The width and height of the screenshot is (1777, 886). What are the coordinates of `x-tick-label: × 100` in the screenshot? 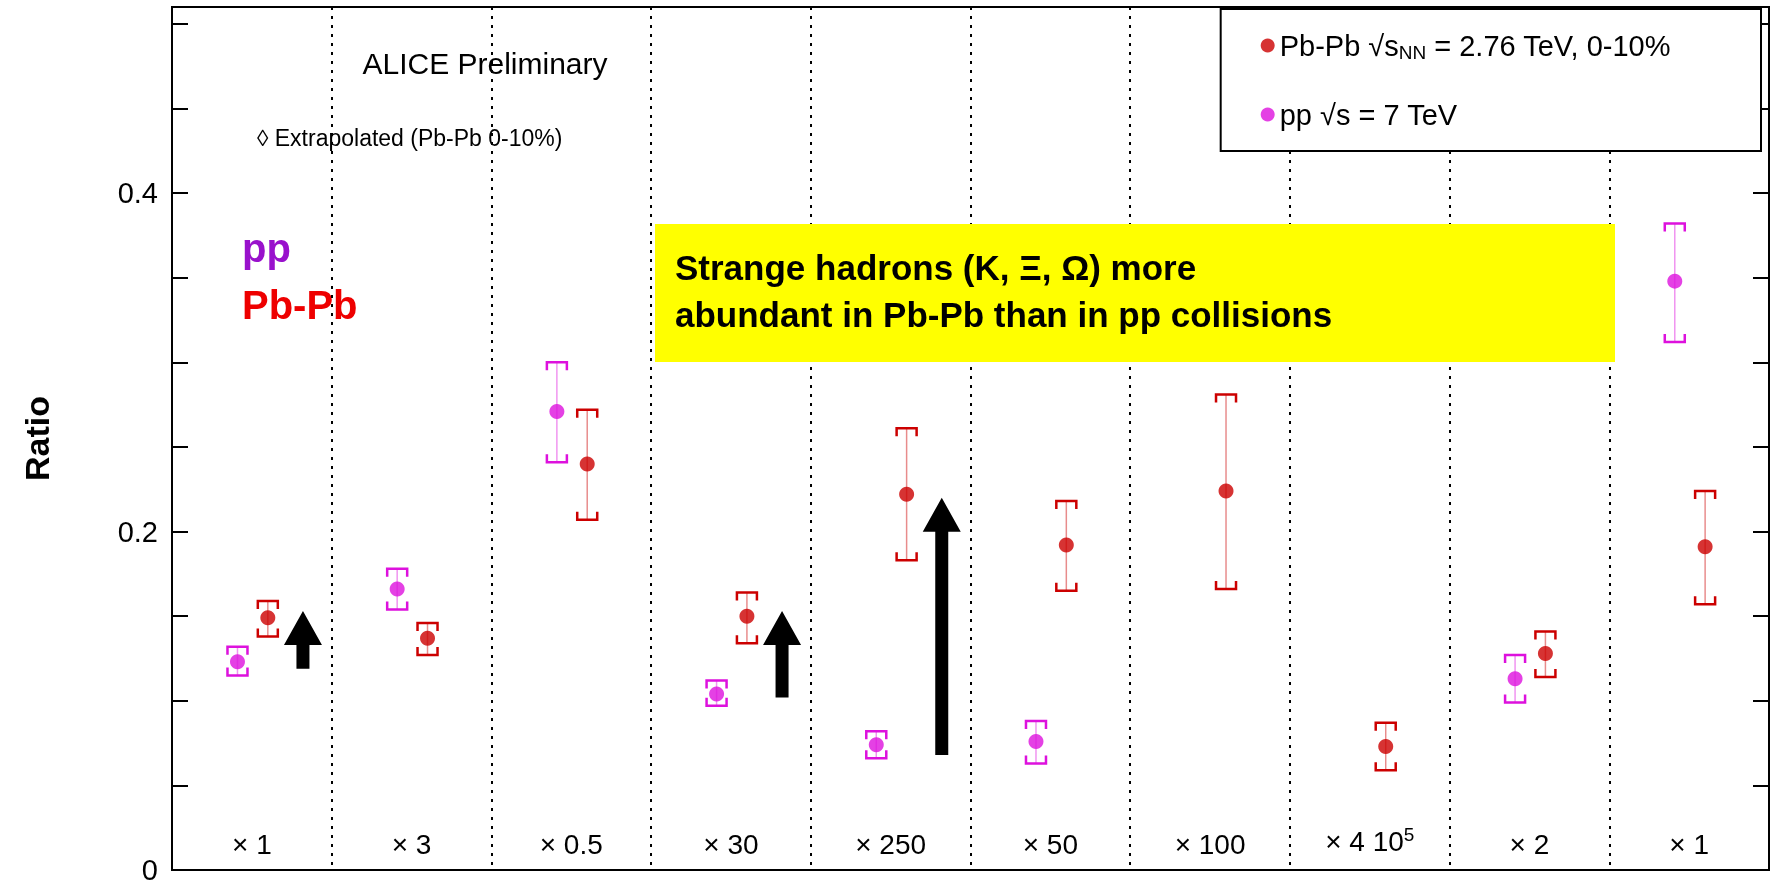 It's located at (1210, 844).